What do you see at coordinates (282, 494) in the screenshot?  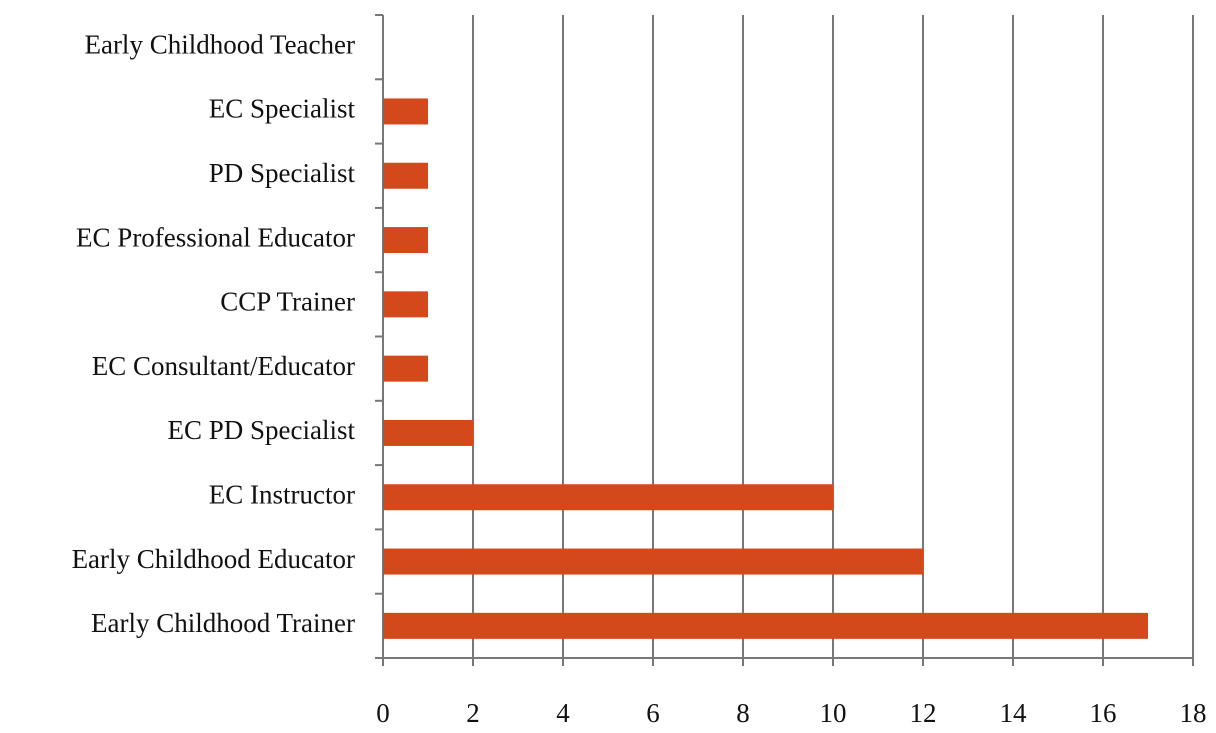 I see `y-tick-label: EC Instructor` at bounding box center [282, 494].